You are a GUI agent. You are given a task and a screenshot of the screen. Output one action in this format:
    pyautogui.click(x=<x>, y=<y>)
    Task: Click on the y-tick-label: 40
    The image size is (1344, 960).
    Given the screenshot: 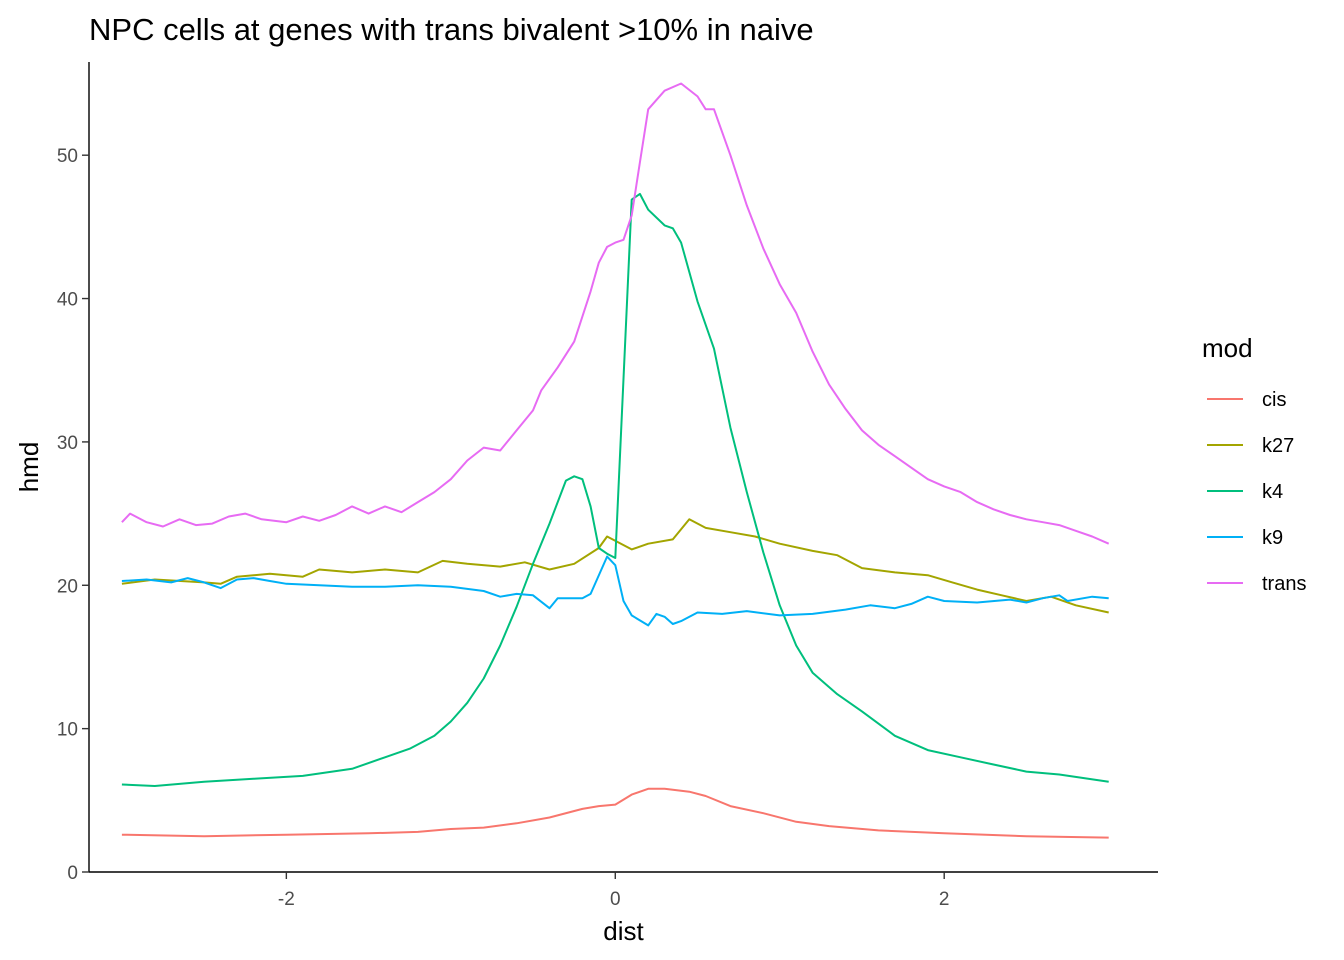 What is the action you would take?
    pyautogui.click(x=67, y=300)
    